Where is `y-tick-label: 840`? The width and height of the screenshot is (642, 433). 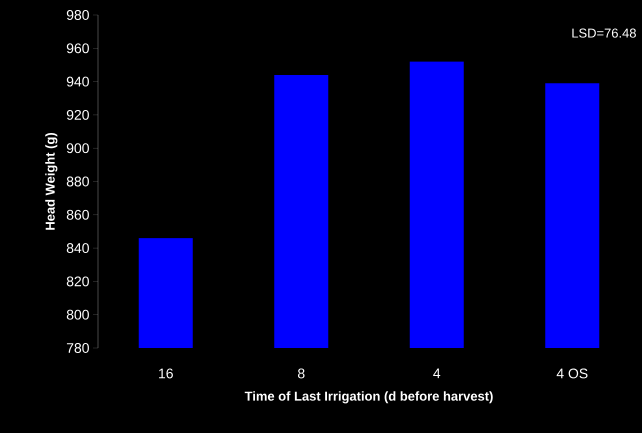
y-tick-label: 840 is located at coordinates (77, 248).